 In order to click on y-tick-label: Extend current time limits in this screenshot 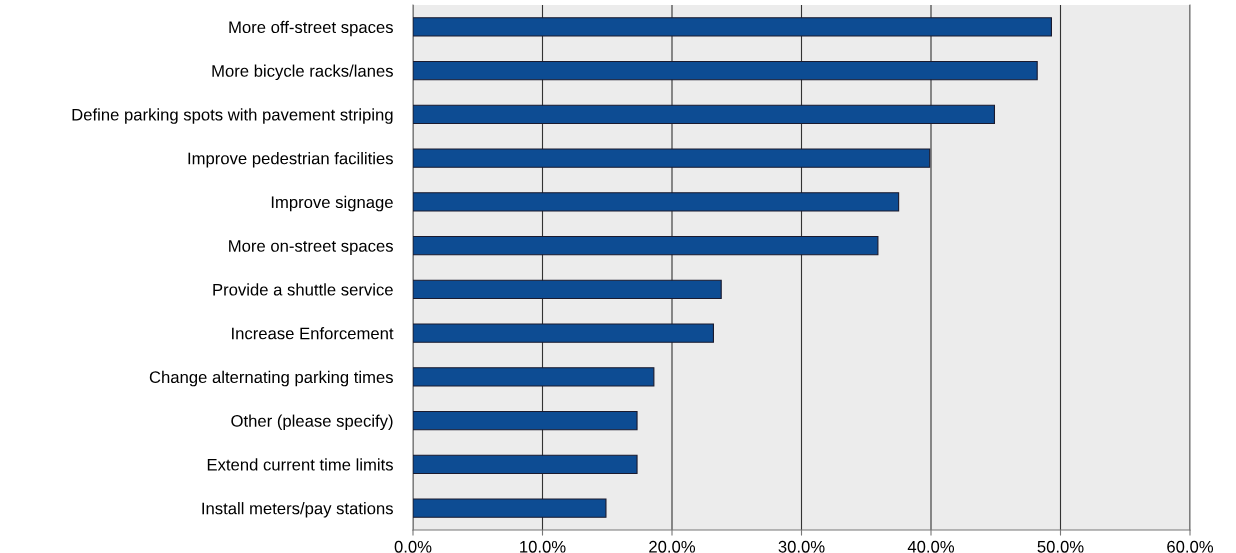, I will do `click(300, 464)`.